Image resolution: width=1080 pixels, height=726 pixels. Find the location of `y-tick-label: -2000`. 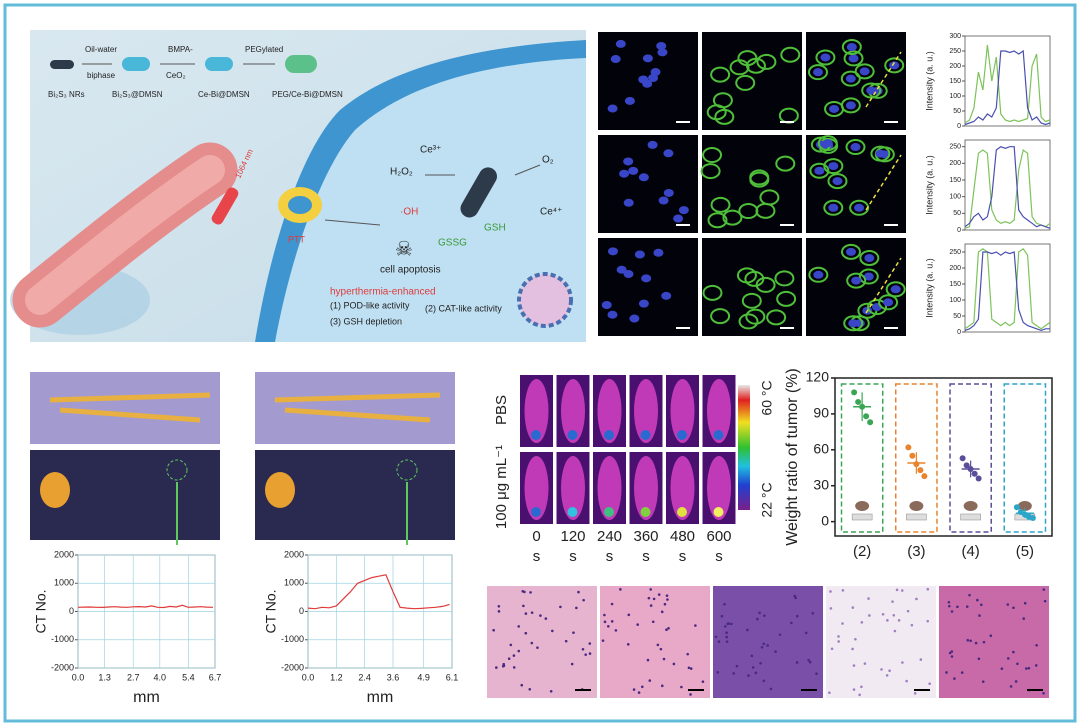

y-tick-label: -2000 is located at coordinates (292, 667).